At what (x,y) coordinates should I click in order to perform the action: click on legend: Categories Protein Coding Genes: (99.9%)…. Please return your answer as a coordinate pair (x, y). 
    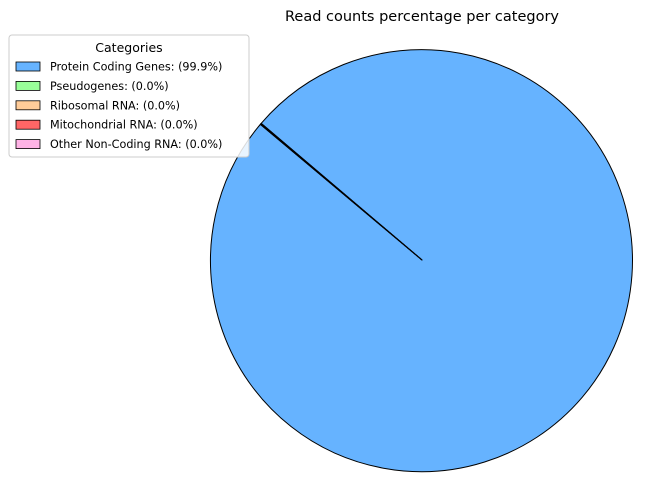
    Looking at the image, I should click on (129, 96).